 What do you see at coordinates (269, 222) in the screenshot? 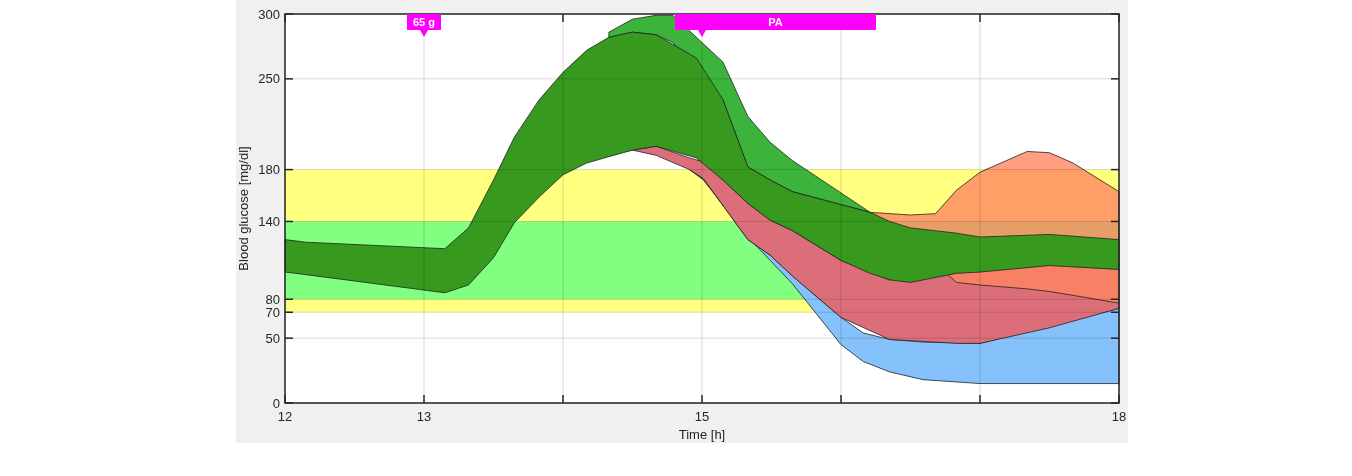
I see `y-tick-label: 140` at bounding box center [269, 222].